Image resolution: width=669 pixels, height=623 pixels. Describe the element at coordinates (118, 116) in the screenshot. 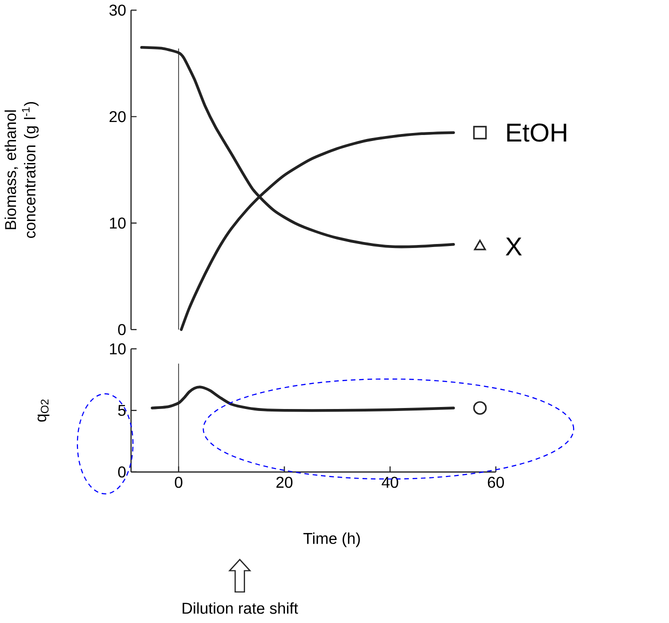

I see `y-tick-label: 20` at that location.